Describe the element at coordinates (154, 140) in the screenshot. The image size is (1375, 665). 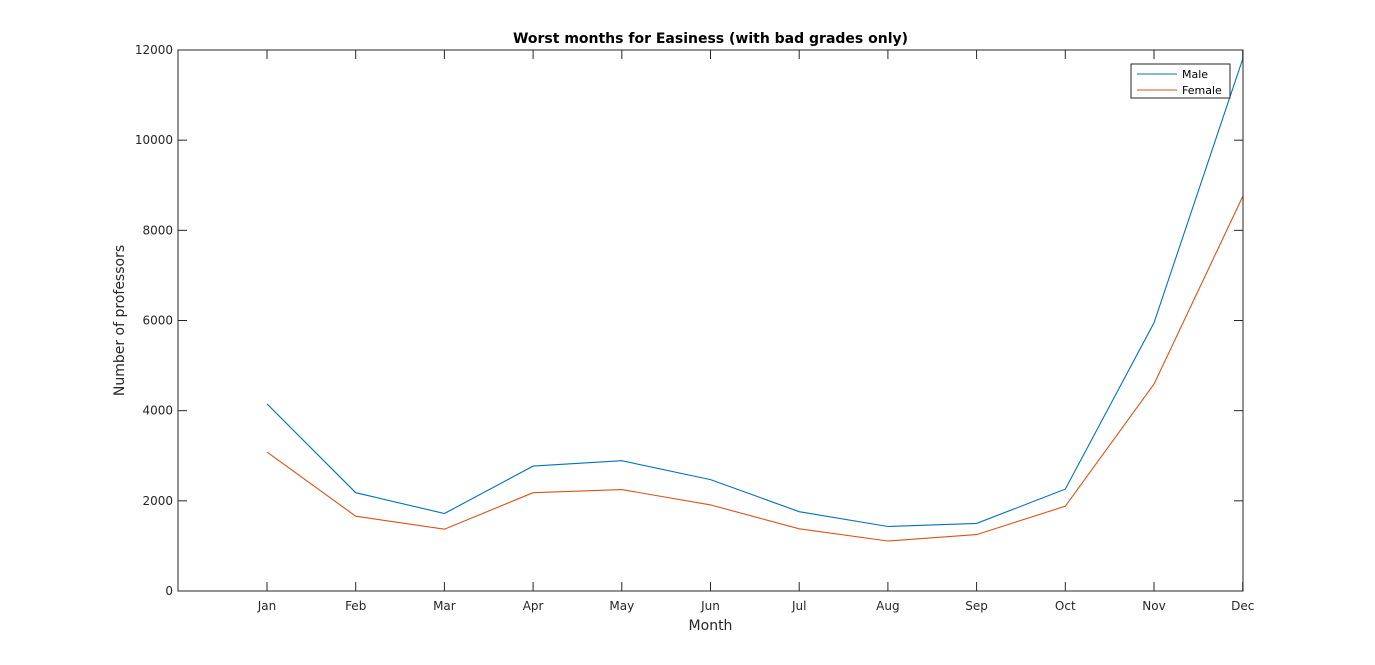
I see `y-tick-label: 10000` at that location.